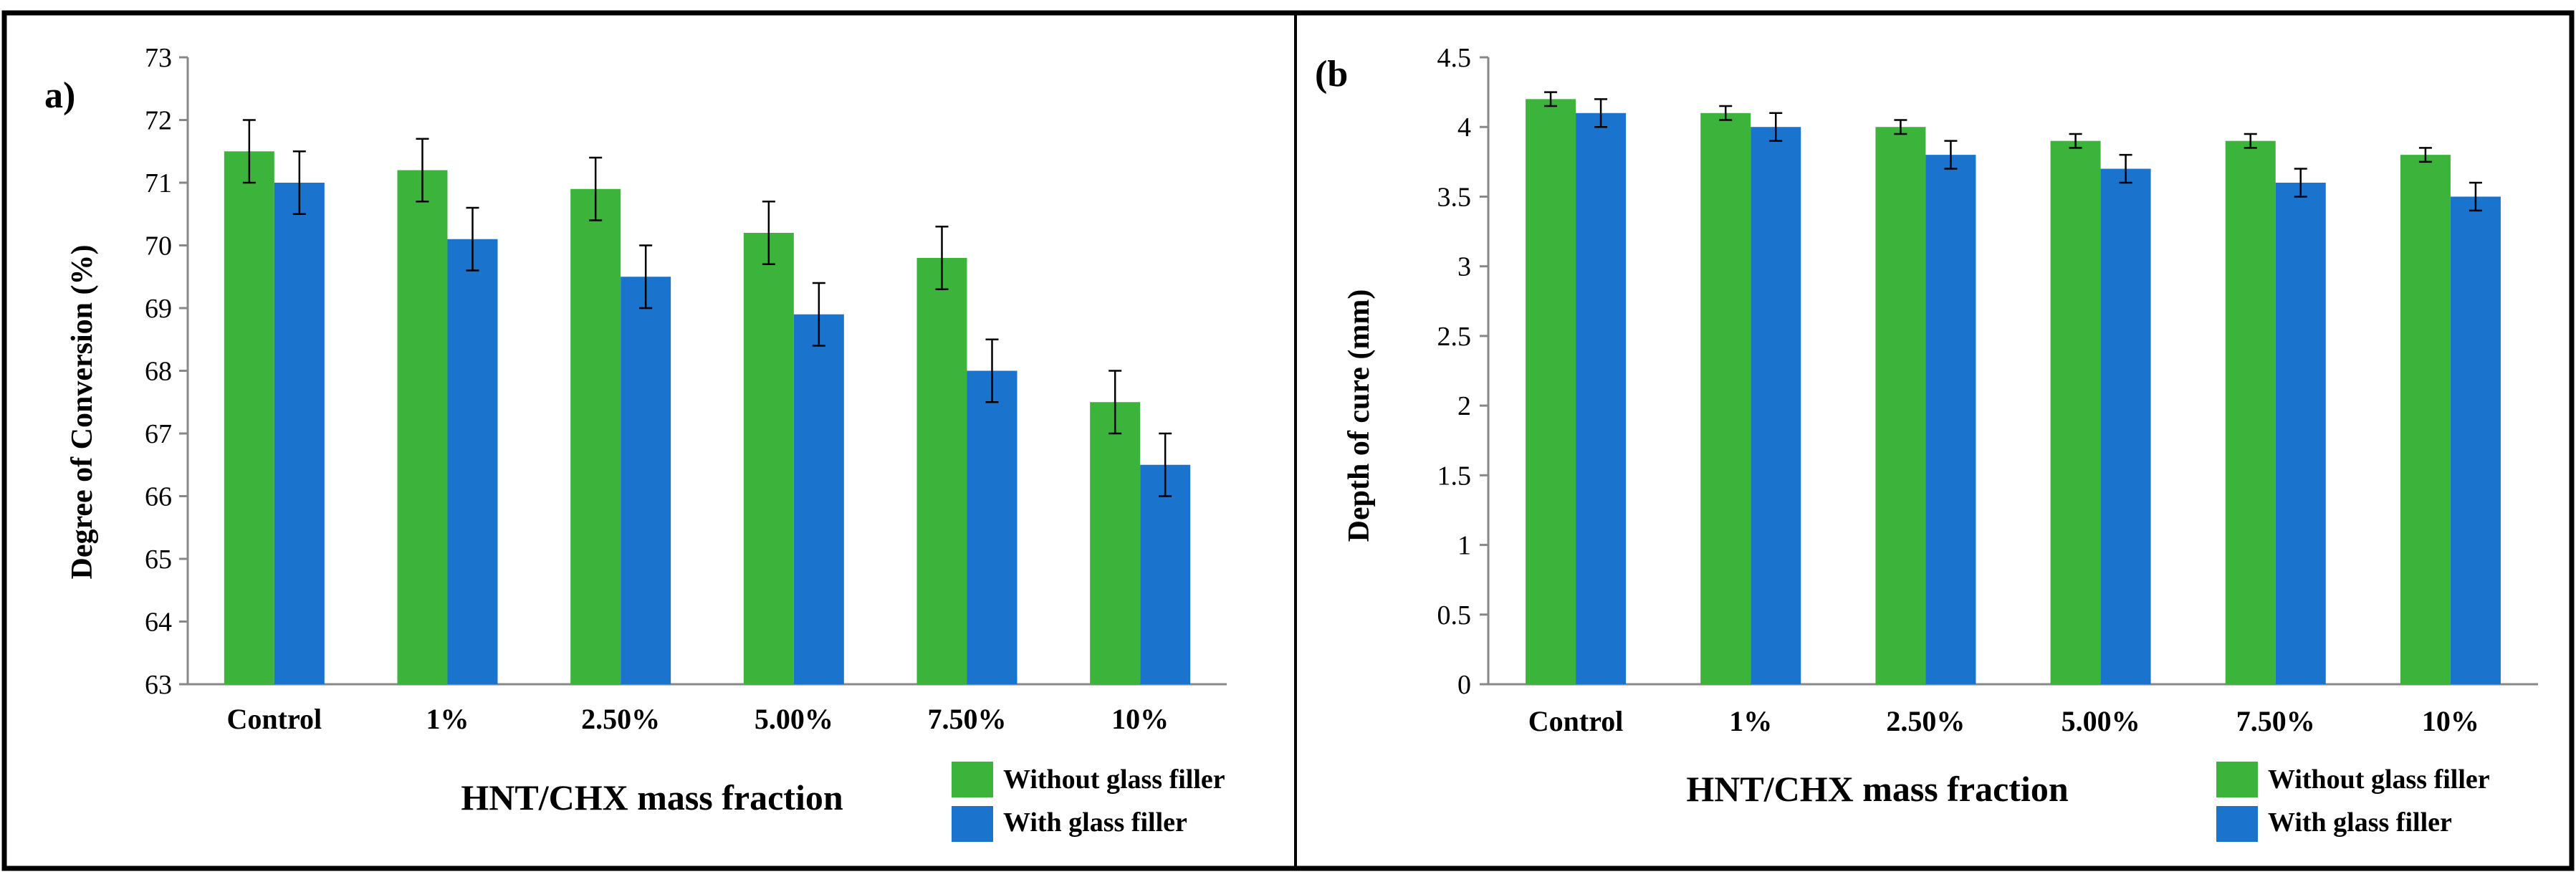 The height and width of the screenshot is (887, 2576). What do you see at coordinates (1454, 615) in the screenshot?
I see `y-tick-label: 0.5` at bounding box center [1454, 615].